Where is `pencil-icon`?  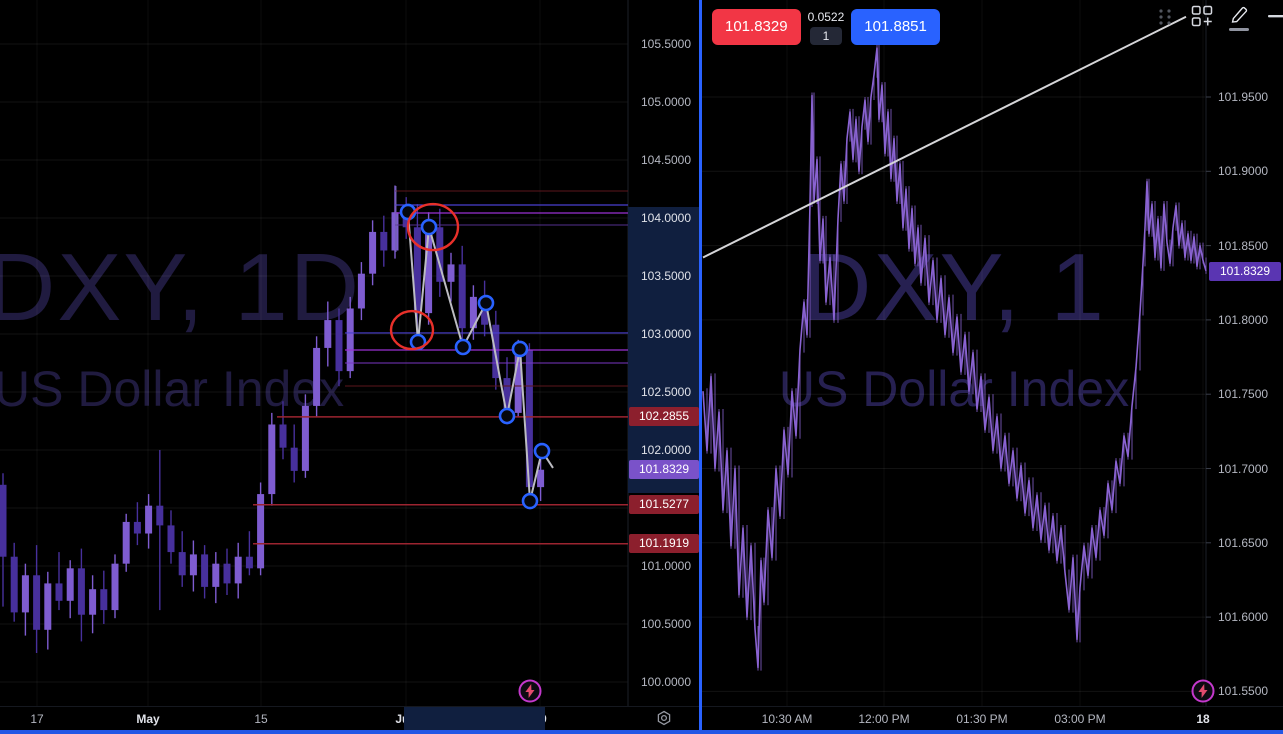 pencil-icon is located at coordinates (1239, 14).